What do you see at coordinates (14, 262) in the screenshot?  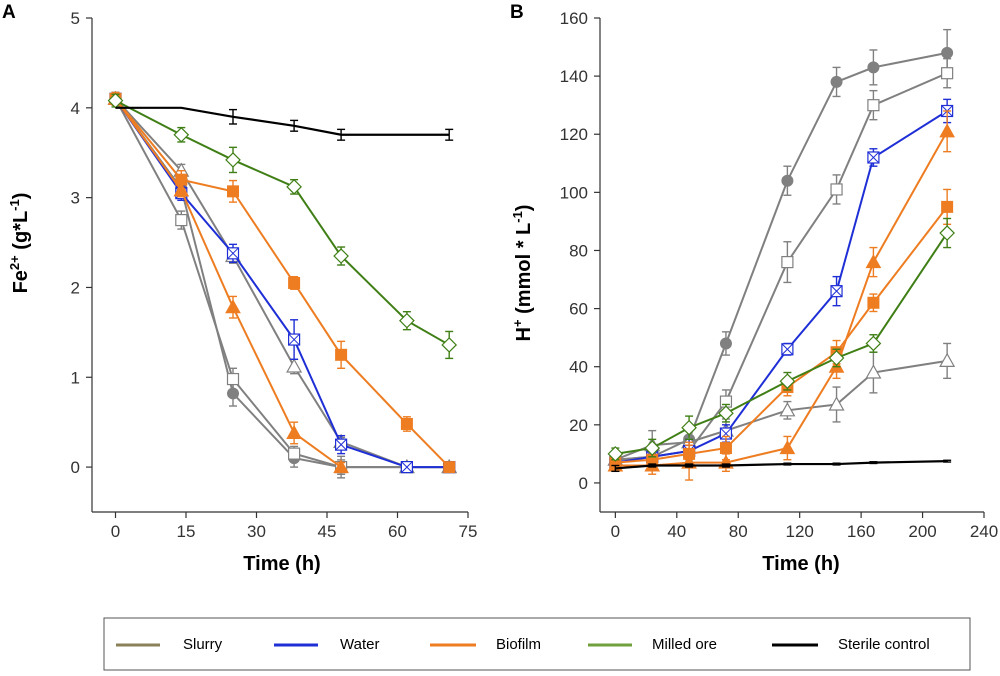 I see `panel-a-ylabel-sup1: 2+` at bounding box center [14, 262].